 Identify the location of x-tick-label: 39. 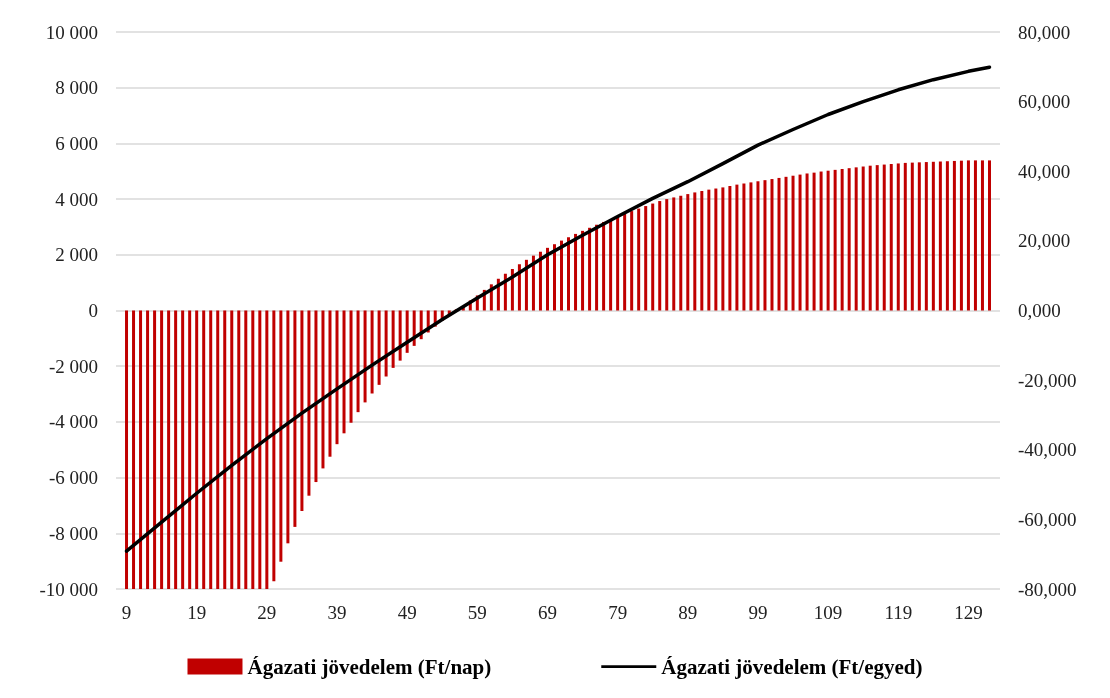
(337, 612).